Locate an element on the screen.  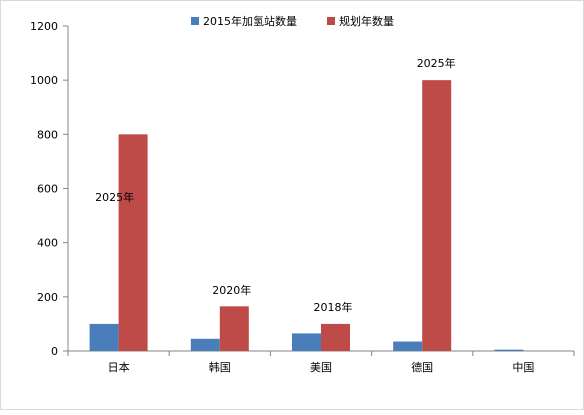
y-tick-label: 200 is located at coordinates (47, 297).